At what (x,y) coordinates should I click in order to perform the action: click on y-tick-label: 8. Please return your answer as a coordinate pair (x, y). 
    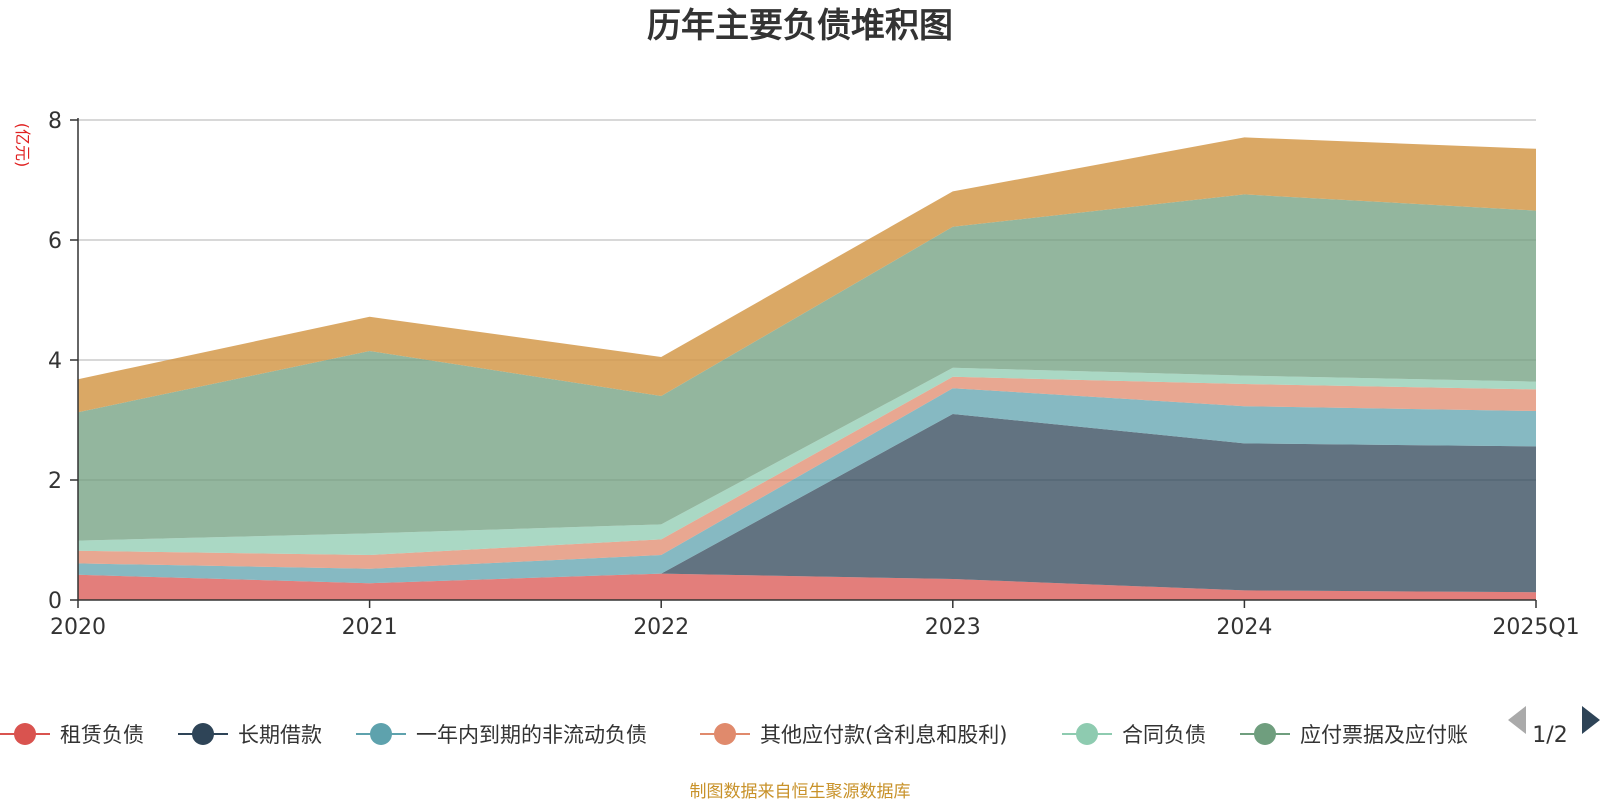
    Looking at the image, I should click on (55, 121).